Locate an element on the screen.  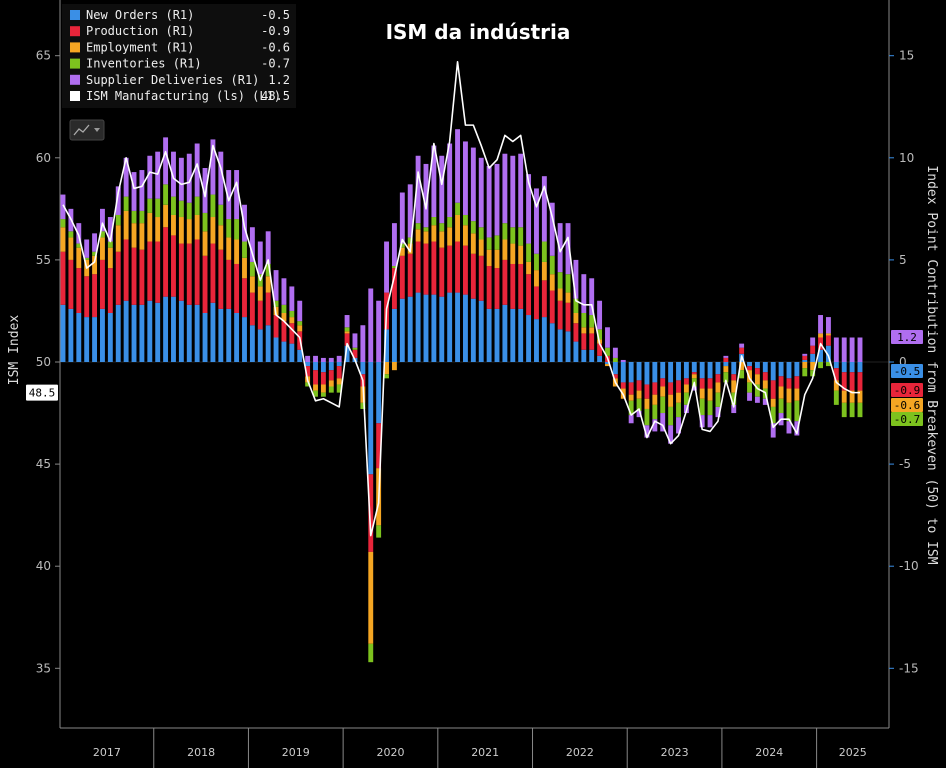
right-tick-label: 0 is located at coordinates (903, 362).